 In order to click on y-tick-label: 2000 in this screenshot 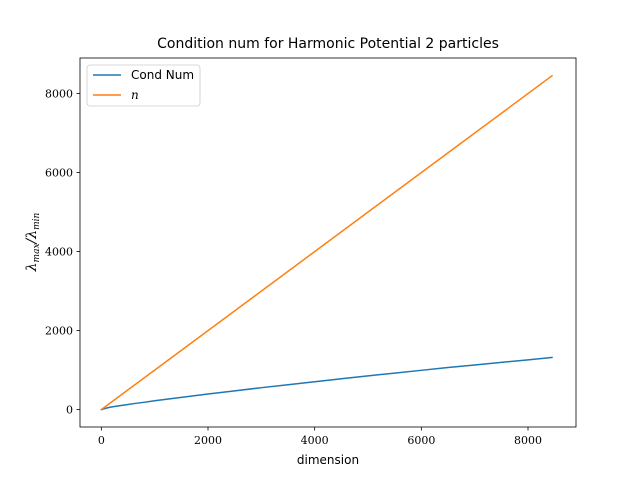, I will do `click(59, 331)`.